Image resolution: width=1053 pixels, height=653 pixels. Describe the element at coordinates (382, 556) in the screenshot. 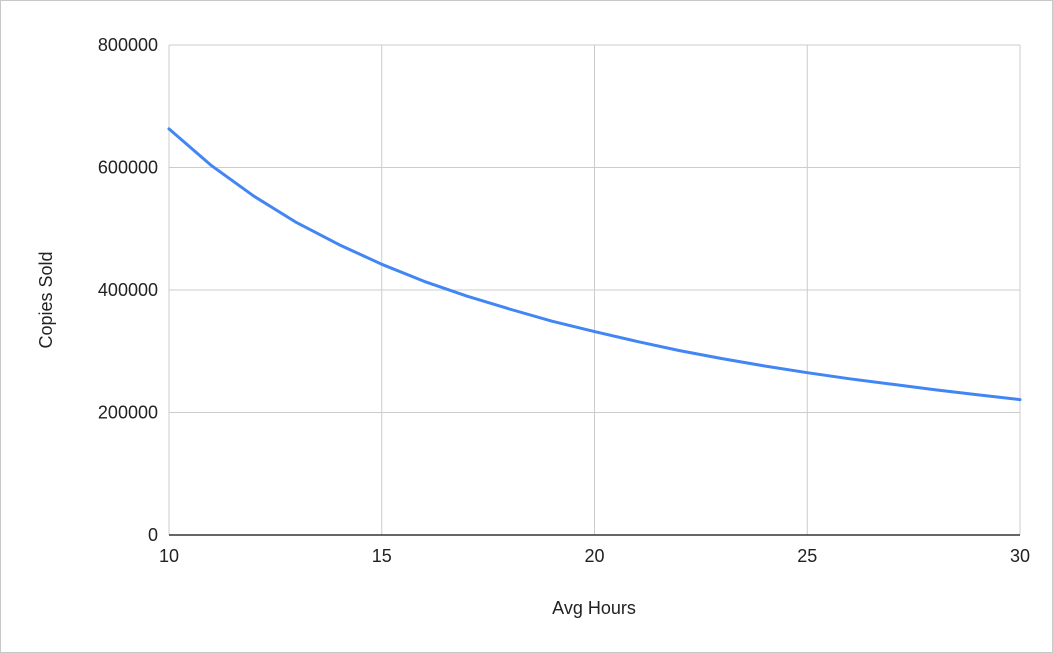

I see `x-tick-label: 15` at that location.